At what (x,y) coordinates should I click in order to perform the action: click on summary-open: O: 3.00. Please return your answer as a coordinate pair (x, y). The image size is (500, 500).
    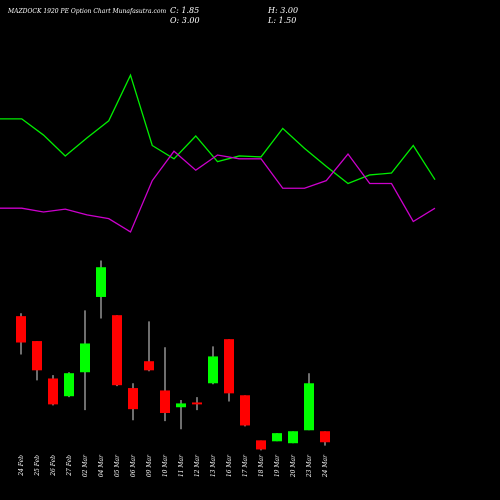
    Looking at the image, I should click on (185, 20).